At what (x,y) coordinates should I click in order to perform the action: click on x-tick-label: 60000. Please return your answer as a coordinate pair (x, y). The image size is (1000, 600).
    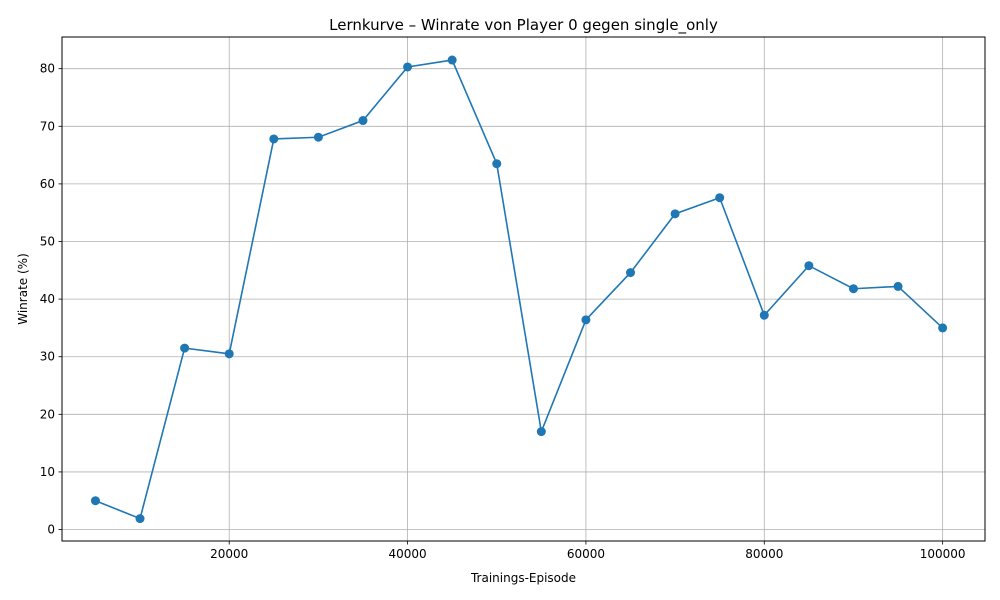
    Looking at the image, I should click on (586, 554).